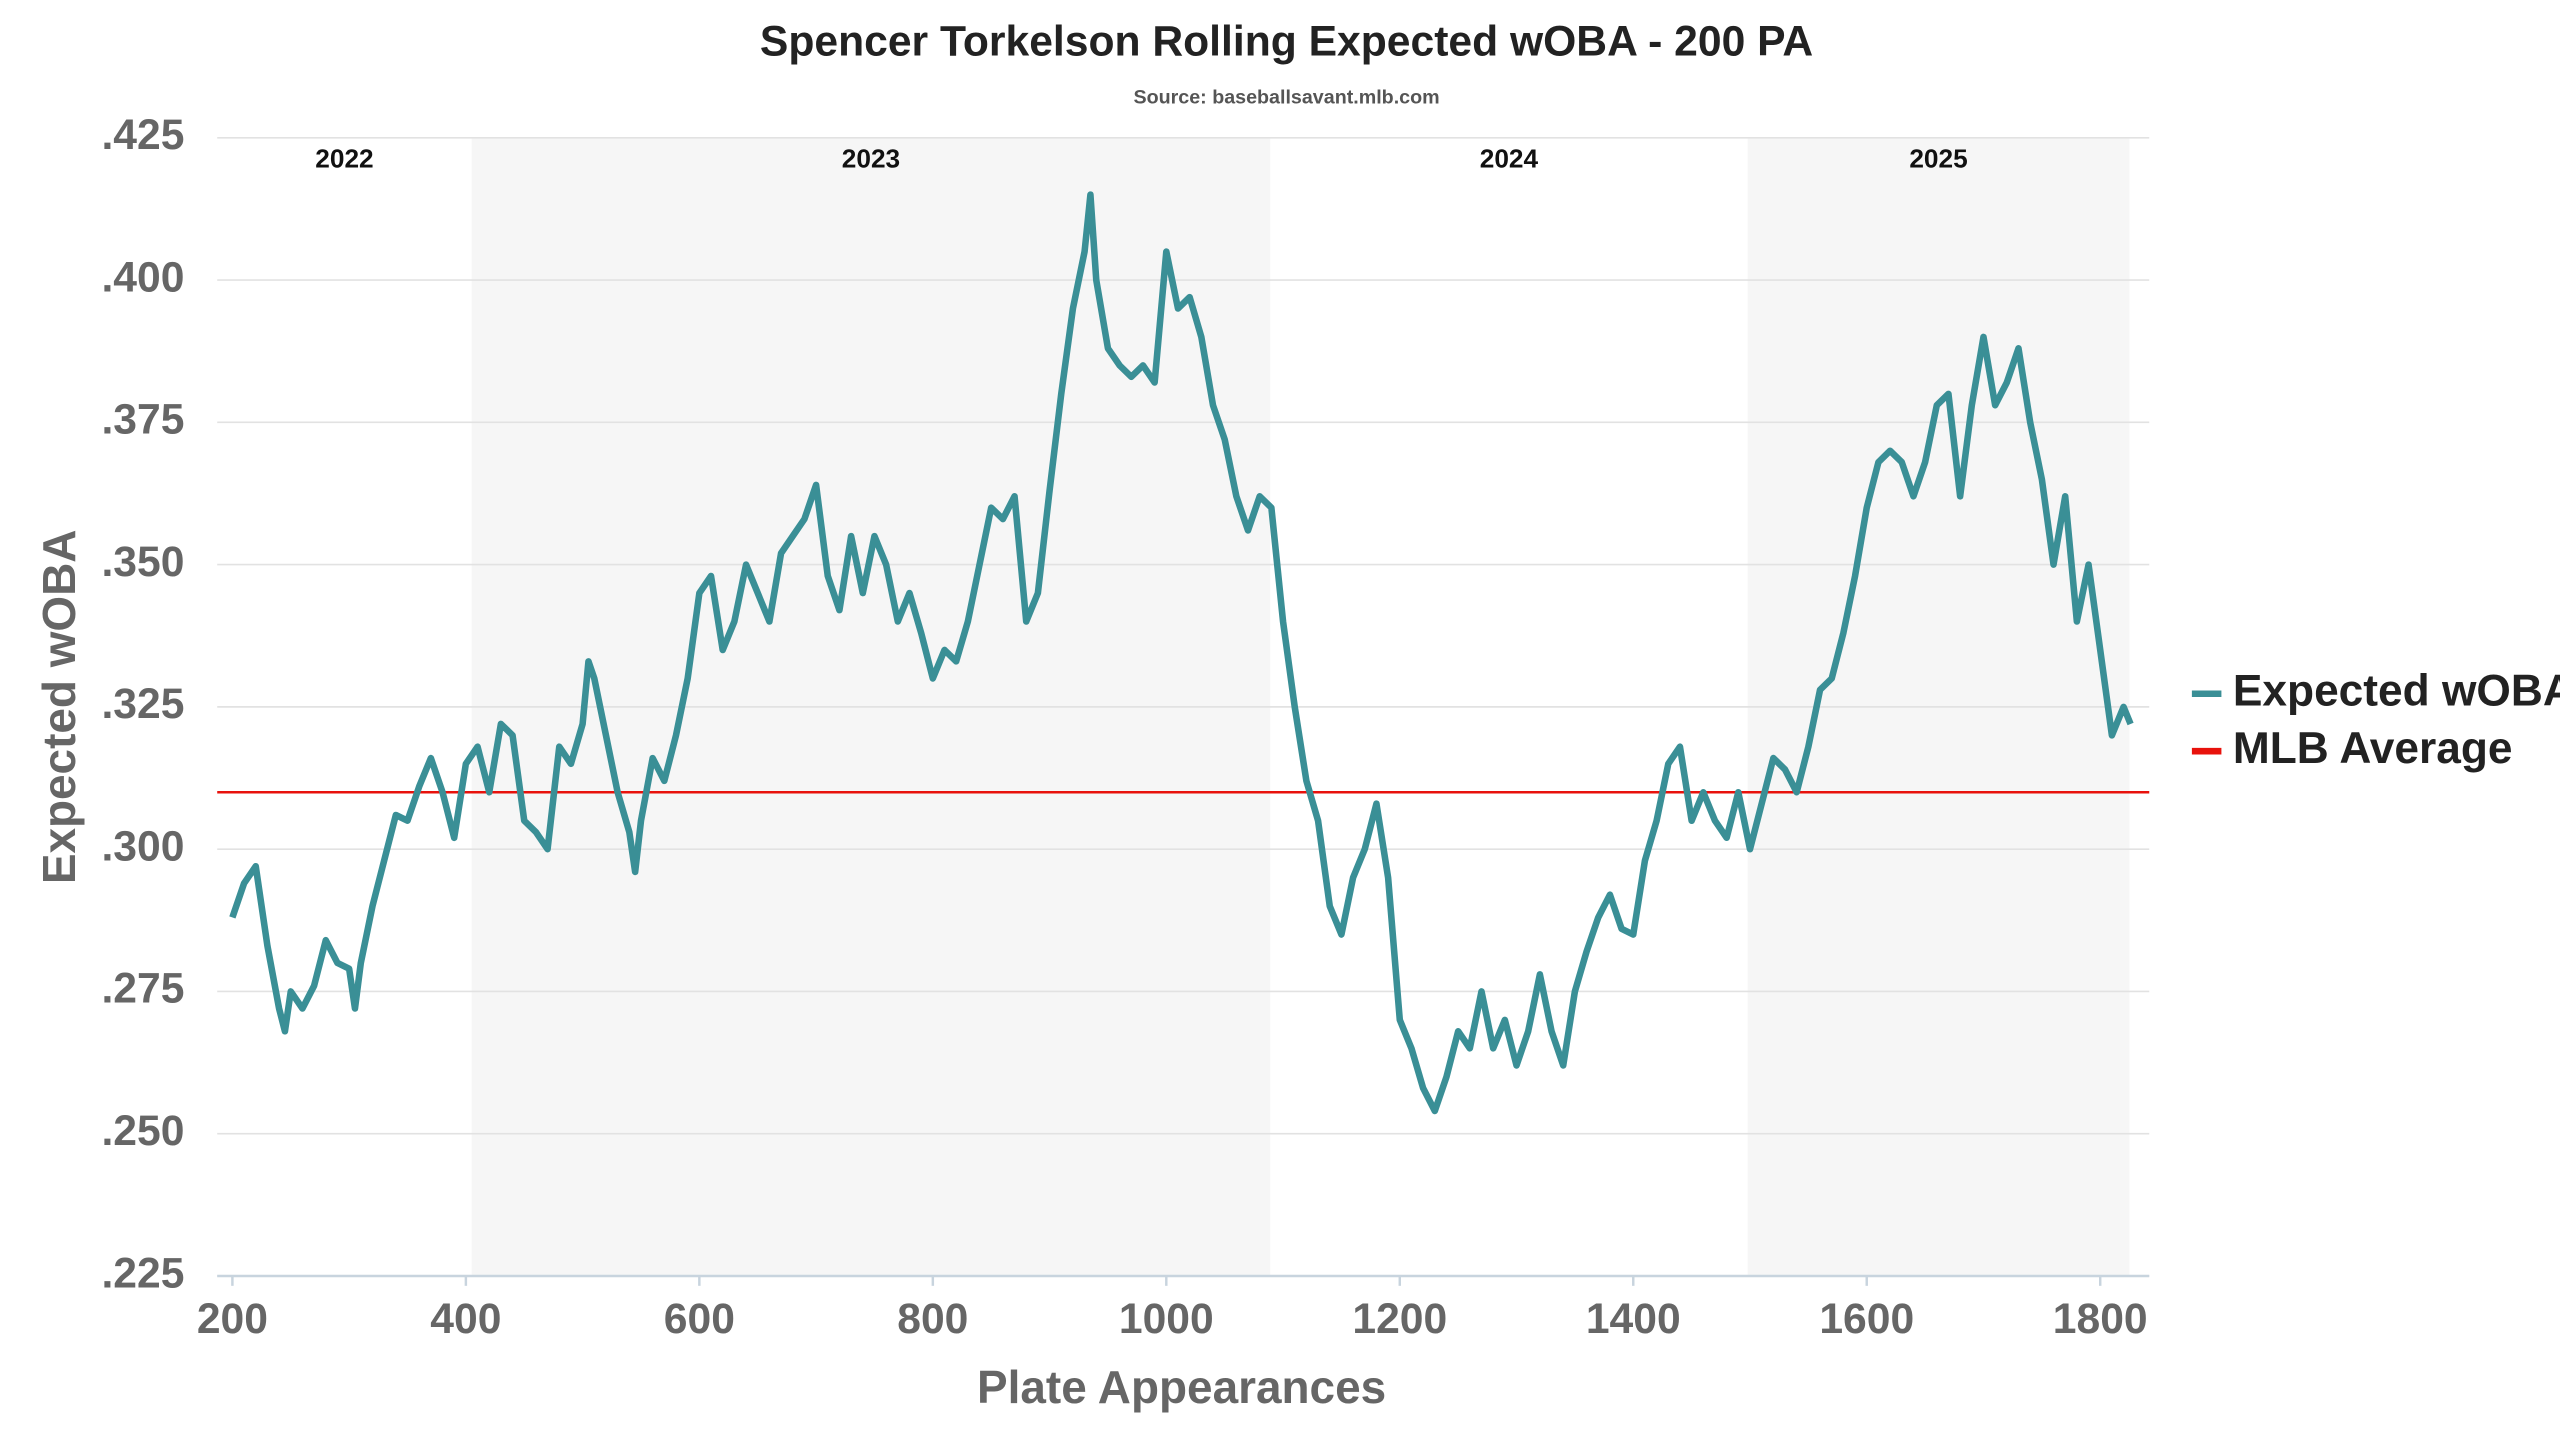 This screenshot has width=2560, height=1440. I want to click on season-label: 2023, so click(871, 159).